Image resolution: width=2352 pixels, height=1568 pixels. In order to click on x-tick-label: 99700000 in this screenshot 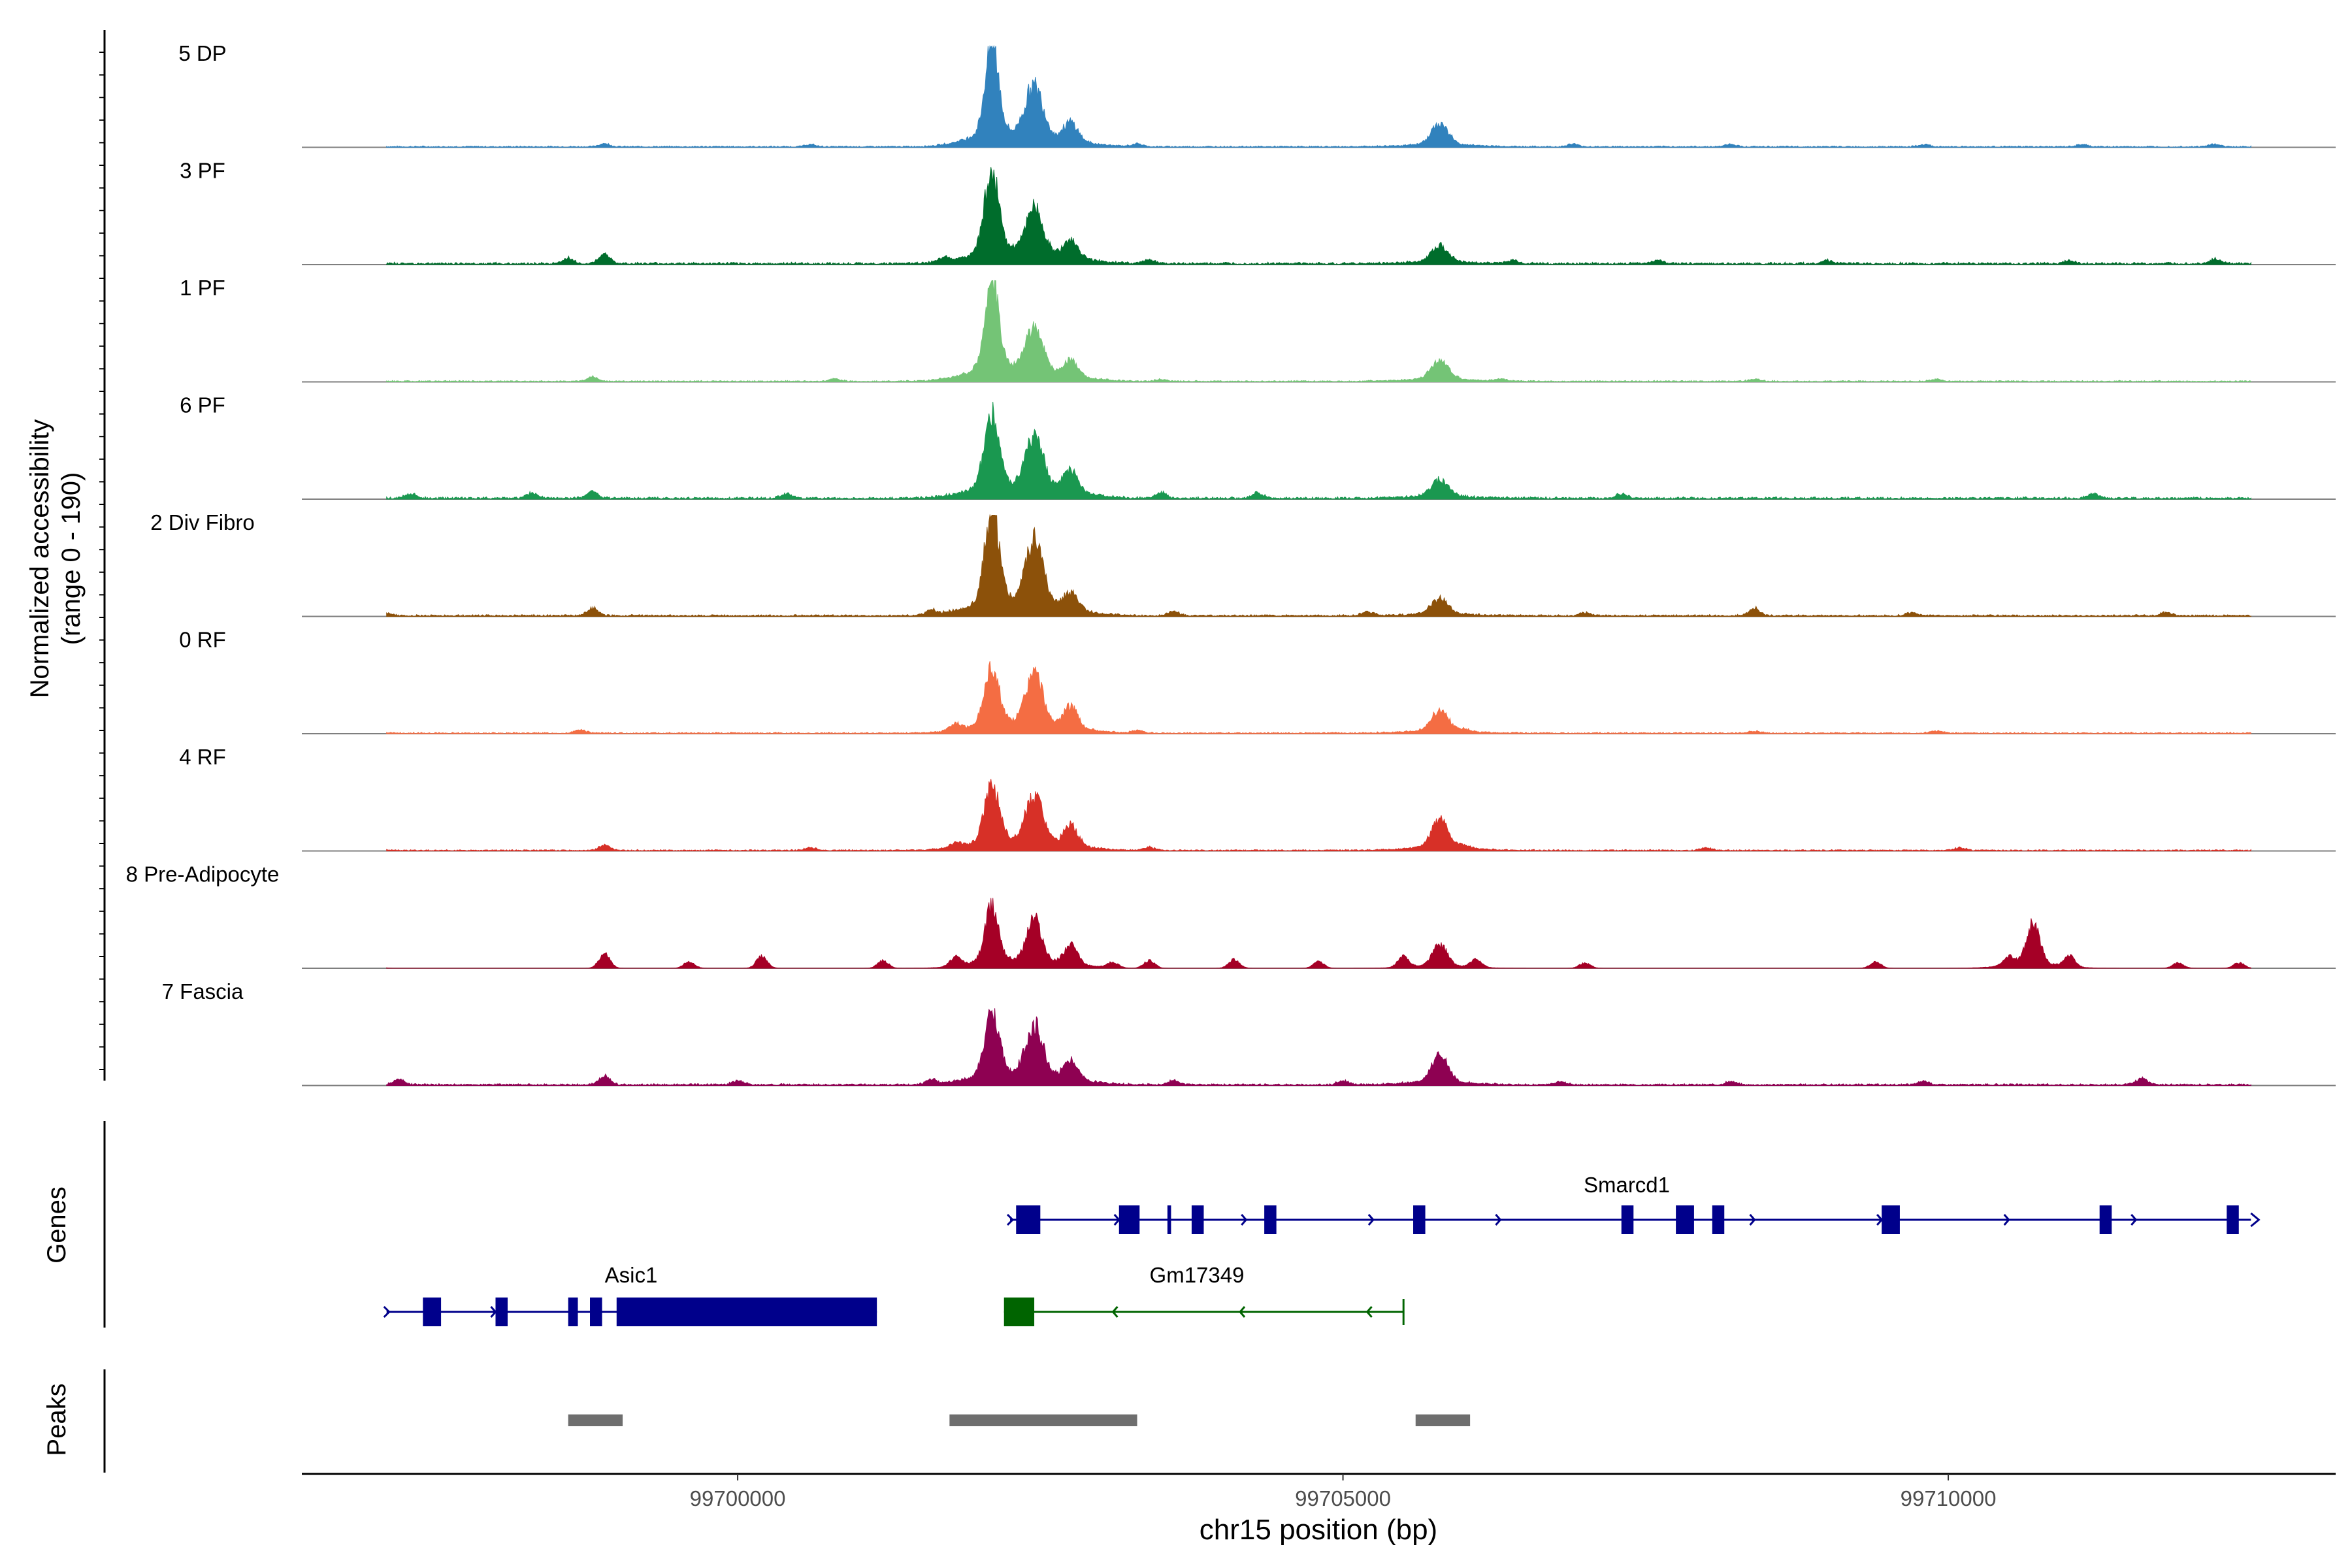, I will do `click(738, 1498)`.